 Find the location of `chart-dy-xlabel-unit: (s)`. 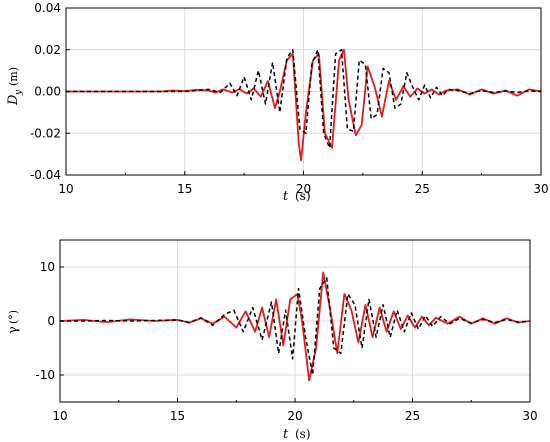

chart-dy-xlabel-unit: (s) is located at coordinates (303, 196).